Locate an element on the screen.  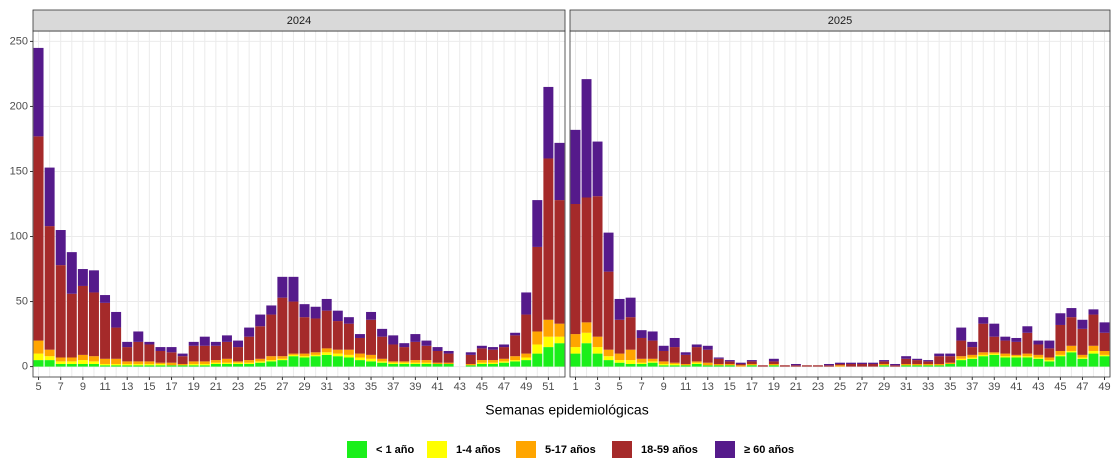
x-tick-label: 7 is located at coordinates (61, 387).